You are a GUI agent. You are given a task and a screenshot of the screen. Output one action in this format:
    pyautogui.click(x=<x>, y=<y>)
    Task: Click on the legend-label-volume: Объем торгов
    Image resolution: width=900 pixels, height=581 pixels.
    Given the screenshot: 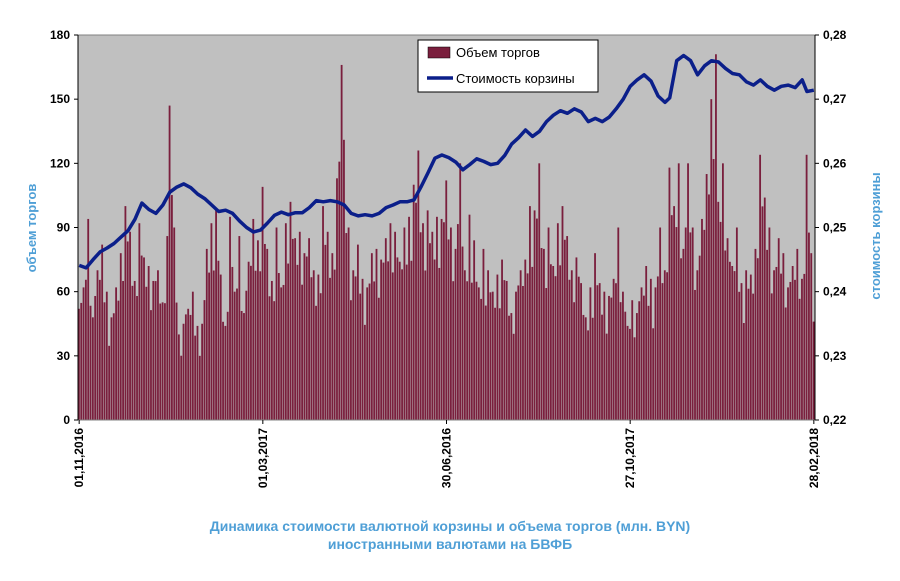 What is the action you would take?
    pyautogui.click(x=498, y=52)
    